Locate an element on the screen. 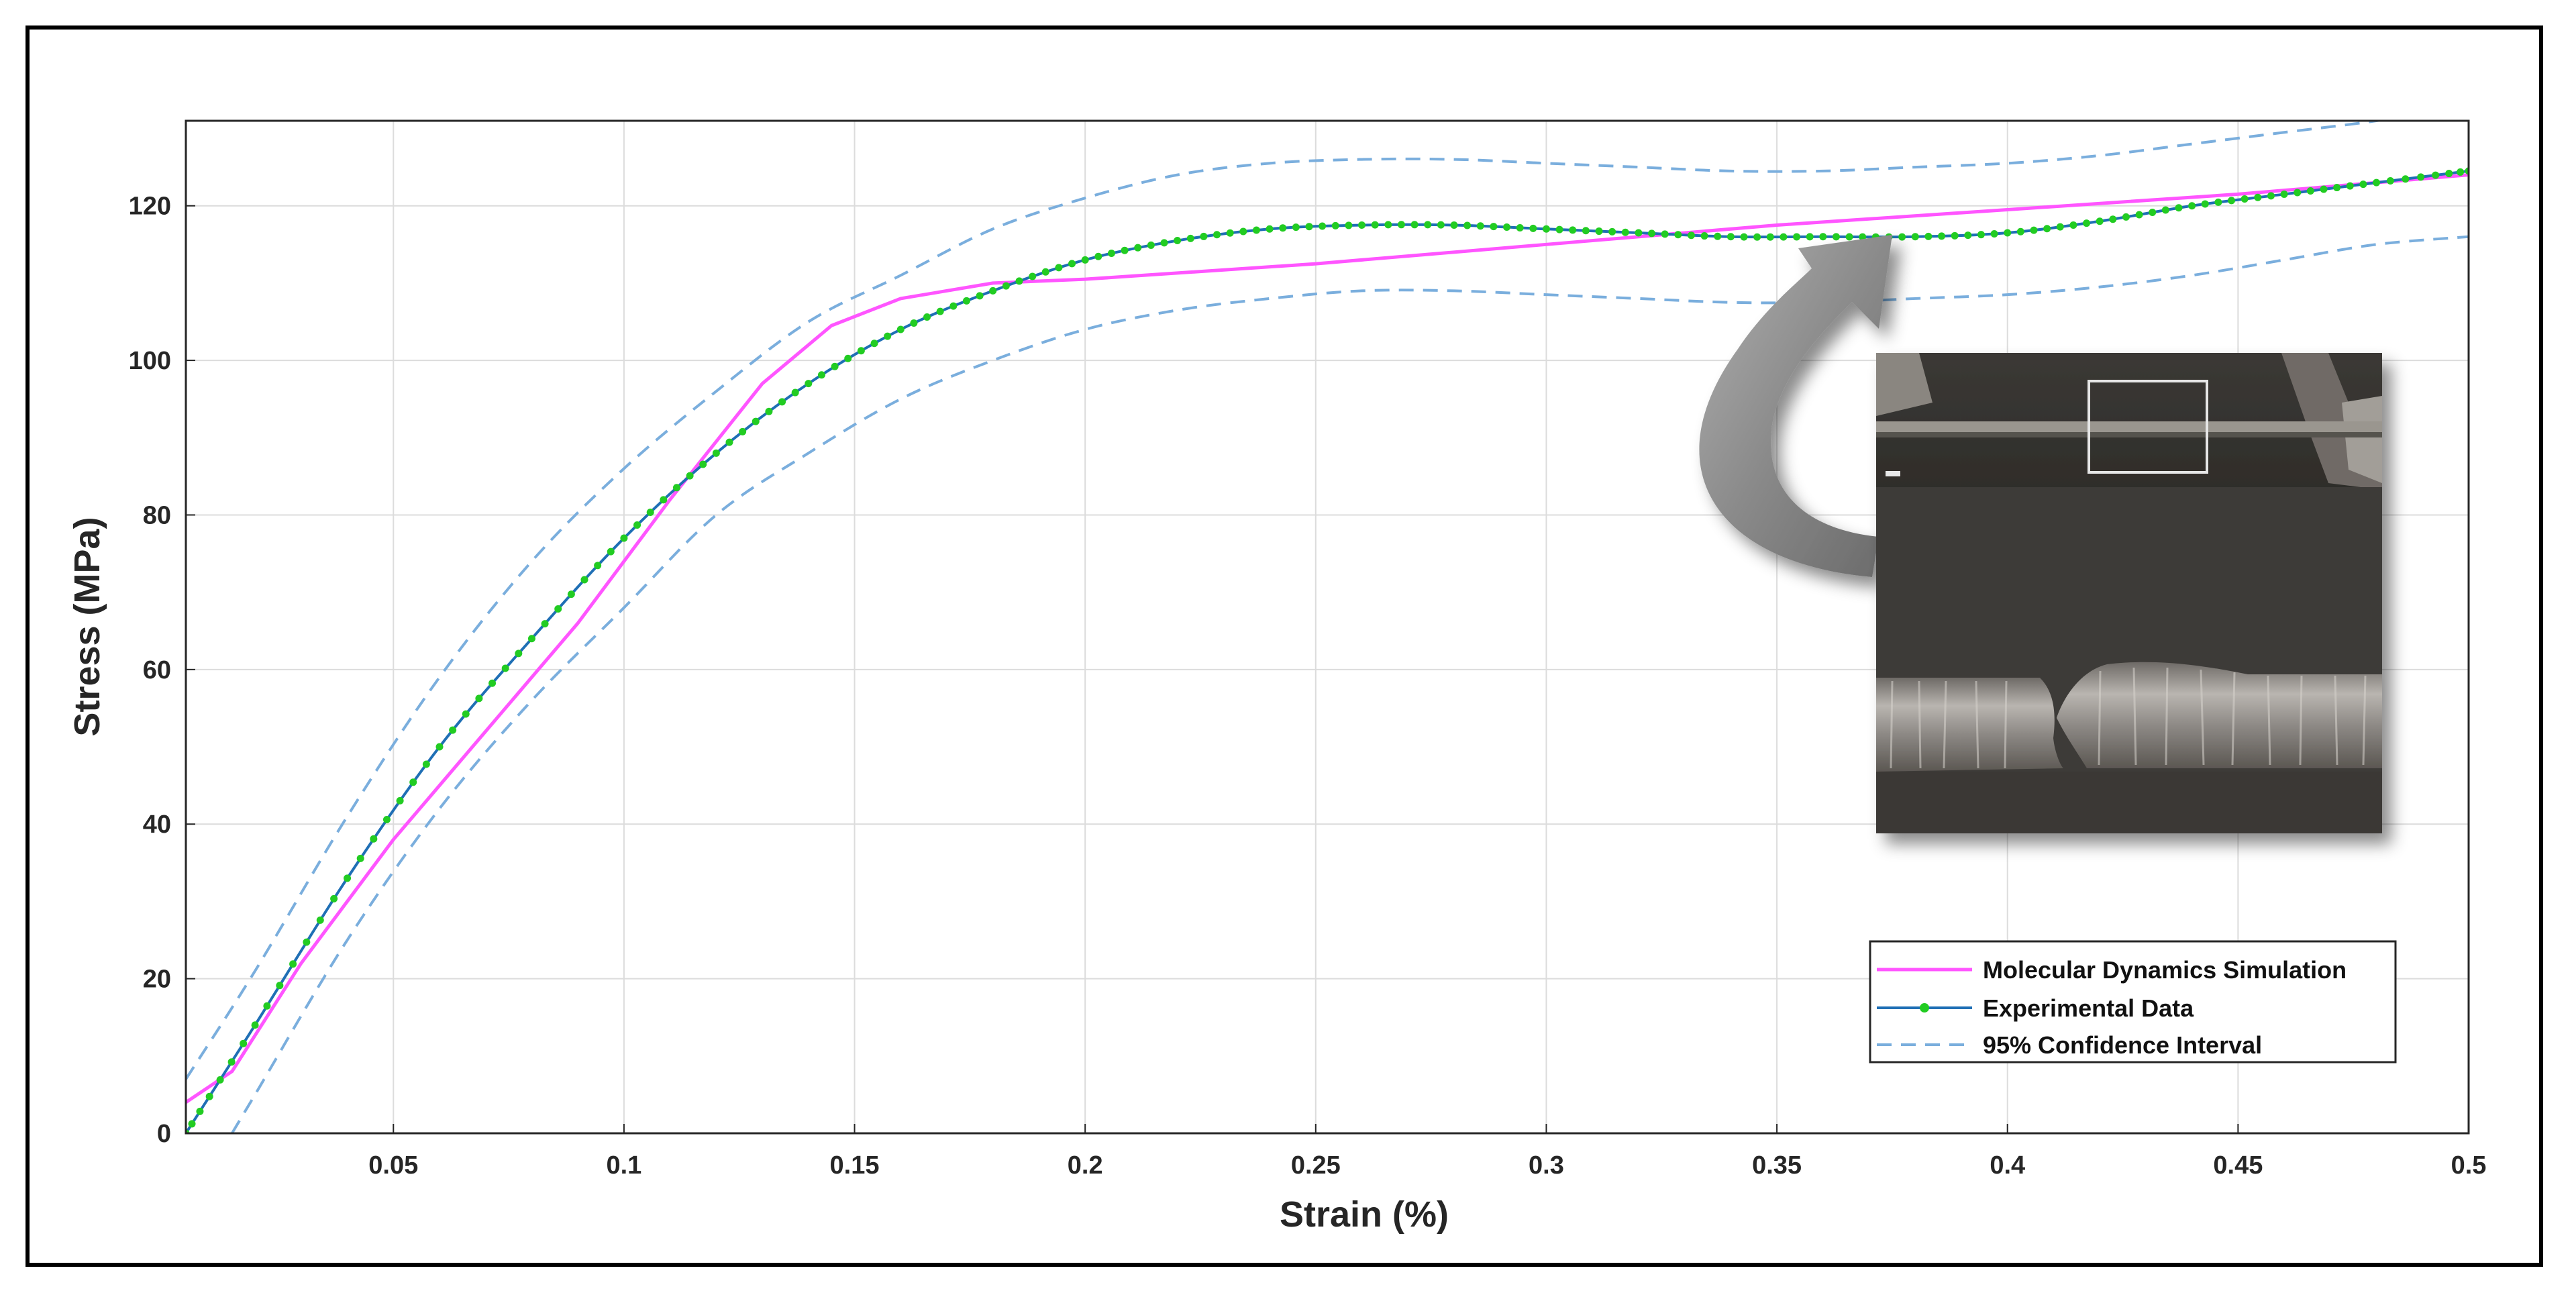  y-tick-label: 100 is located at coordinates (150, 361).